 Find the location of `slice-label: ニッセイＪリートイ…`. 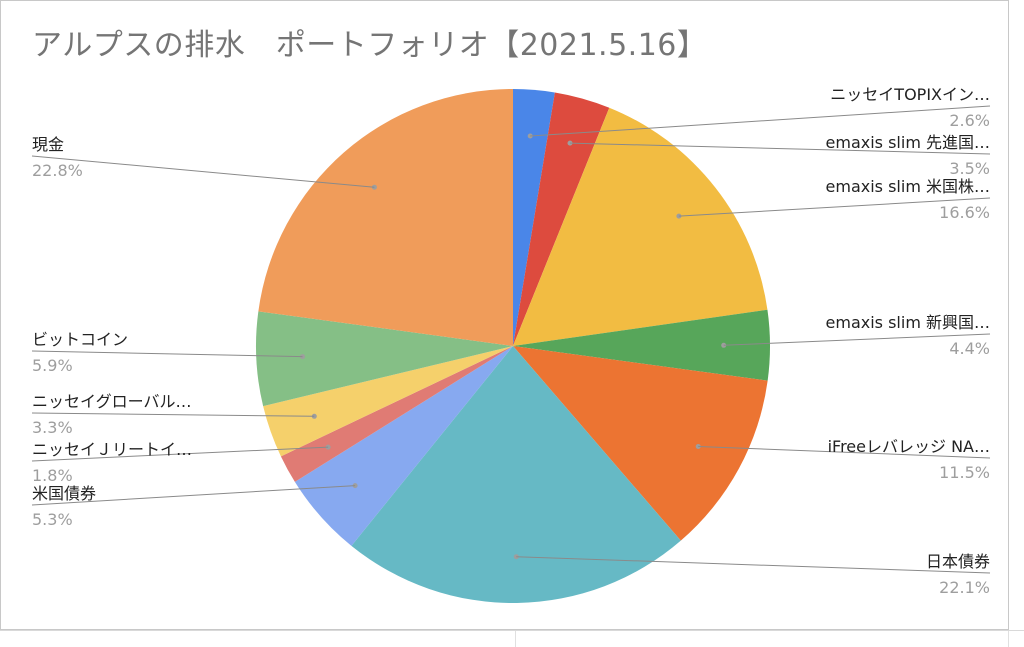

slice-label: ニッセイＪリートイ… is located at coordinates (112, 449).